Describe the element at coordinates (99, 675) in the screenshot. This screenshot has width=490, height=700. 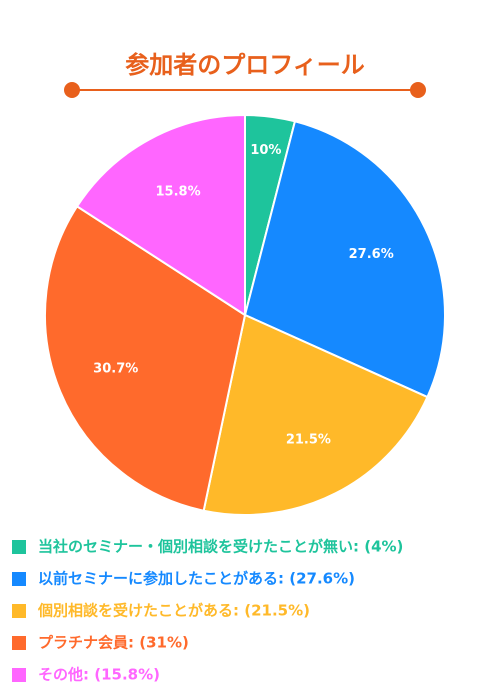
I see `legend-label: その他: (15.8%)` at that location.